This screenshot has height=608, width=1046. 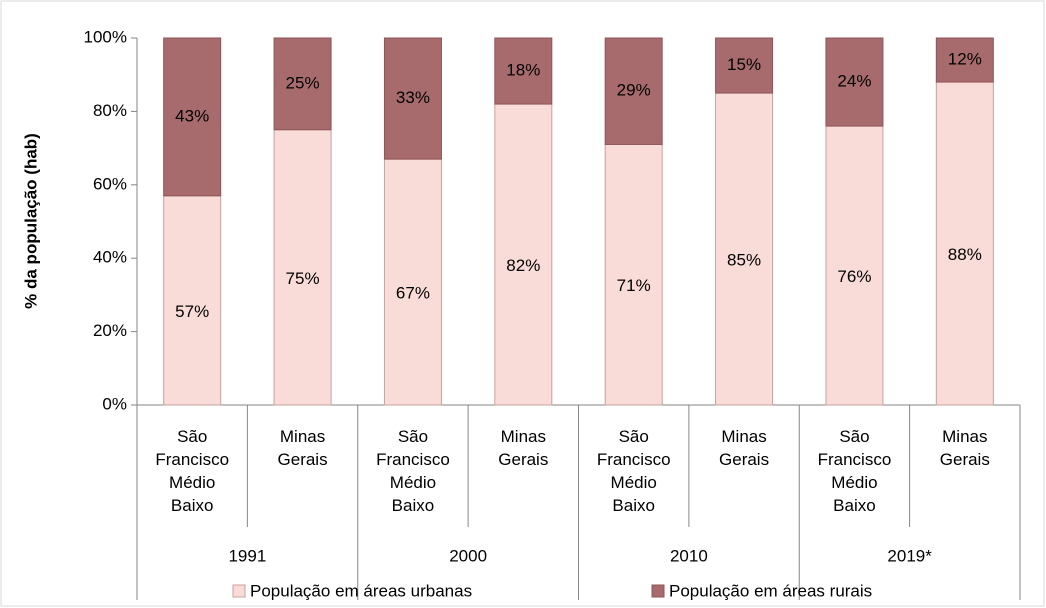 I want to click on data-label: 82%, so click(x=523, y=265).